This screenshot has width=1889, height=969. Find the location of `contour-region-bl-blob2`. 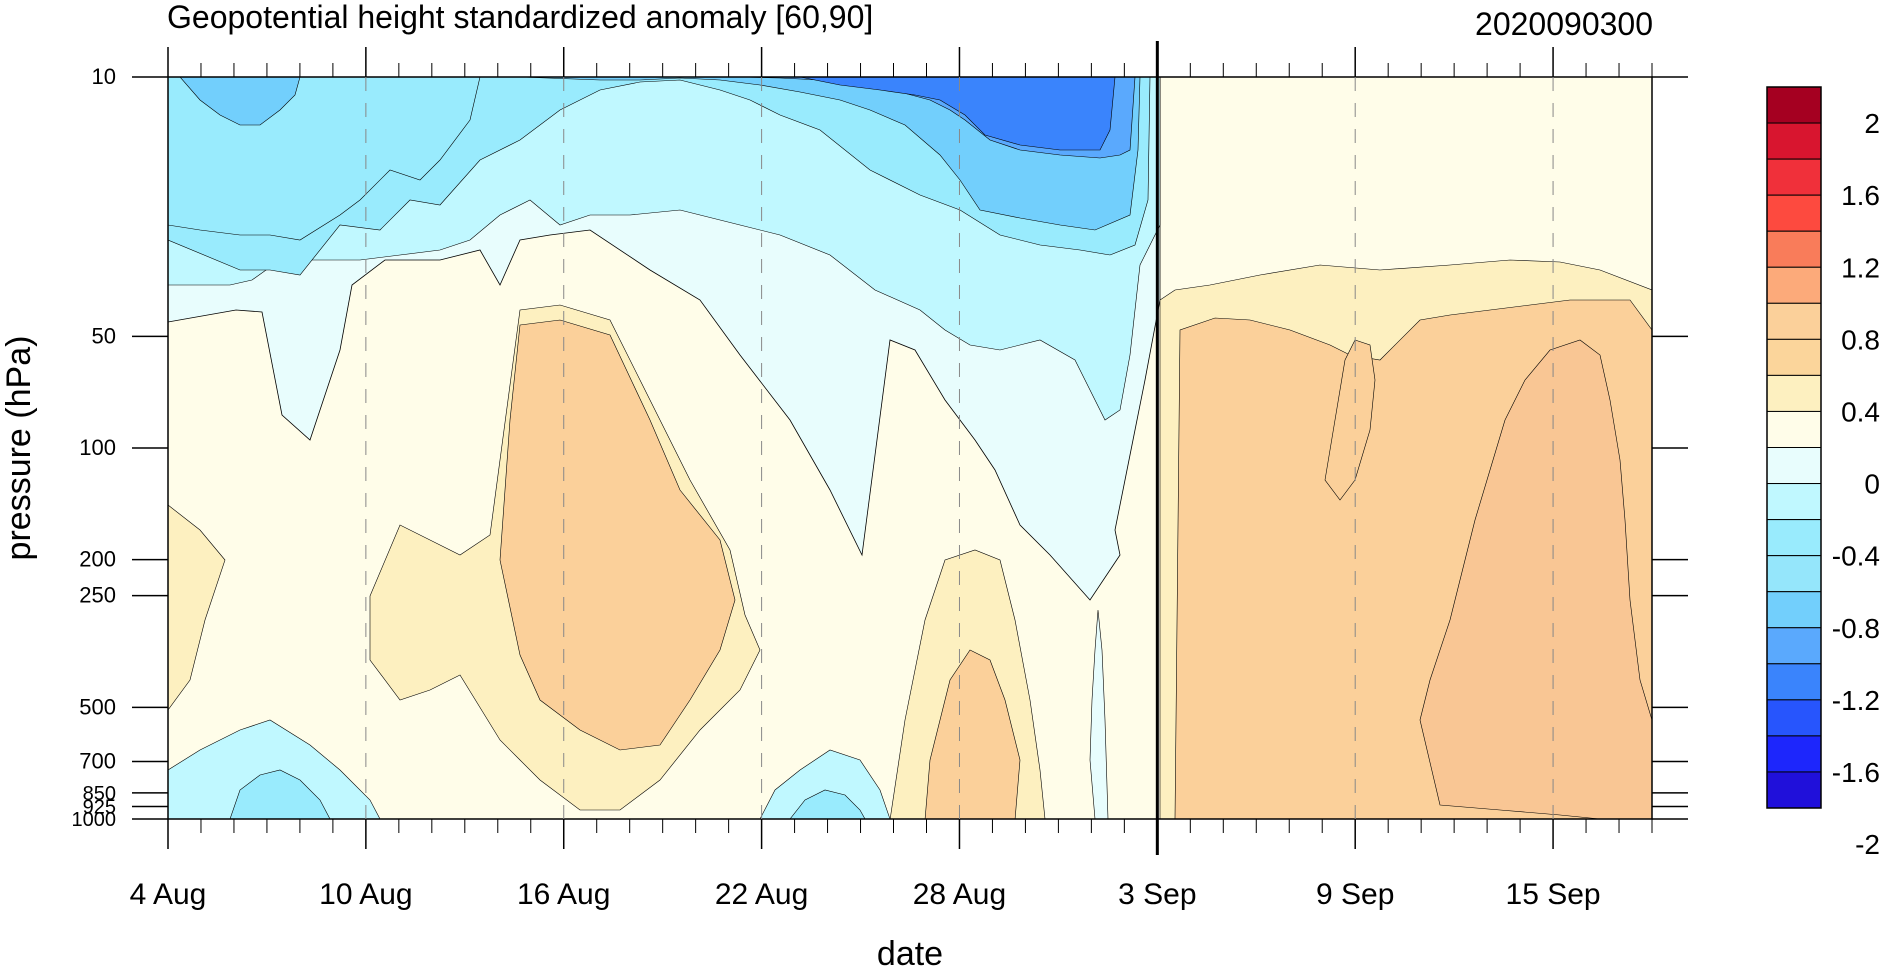

contour-region-bl-blob2 is located at coordinates (280, 794).